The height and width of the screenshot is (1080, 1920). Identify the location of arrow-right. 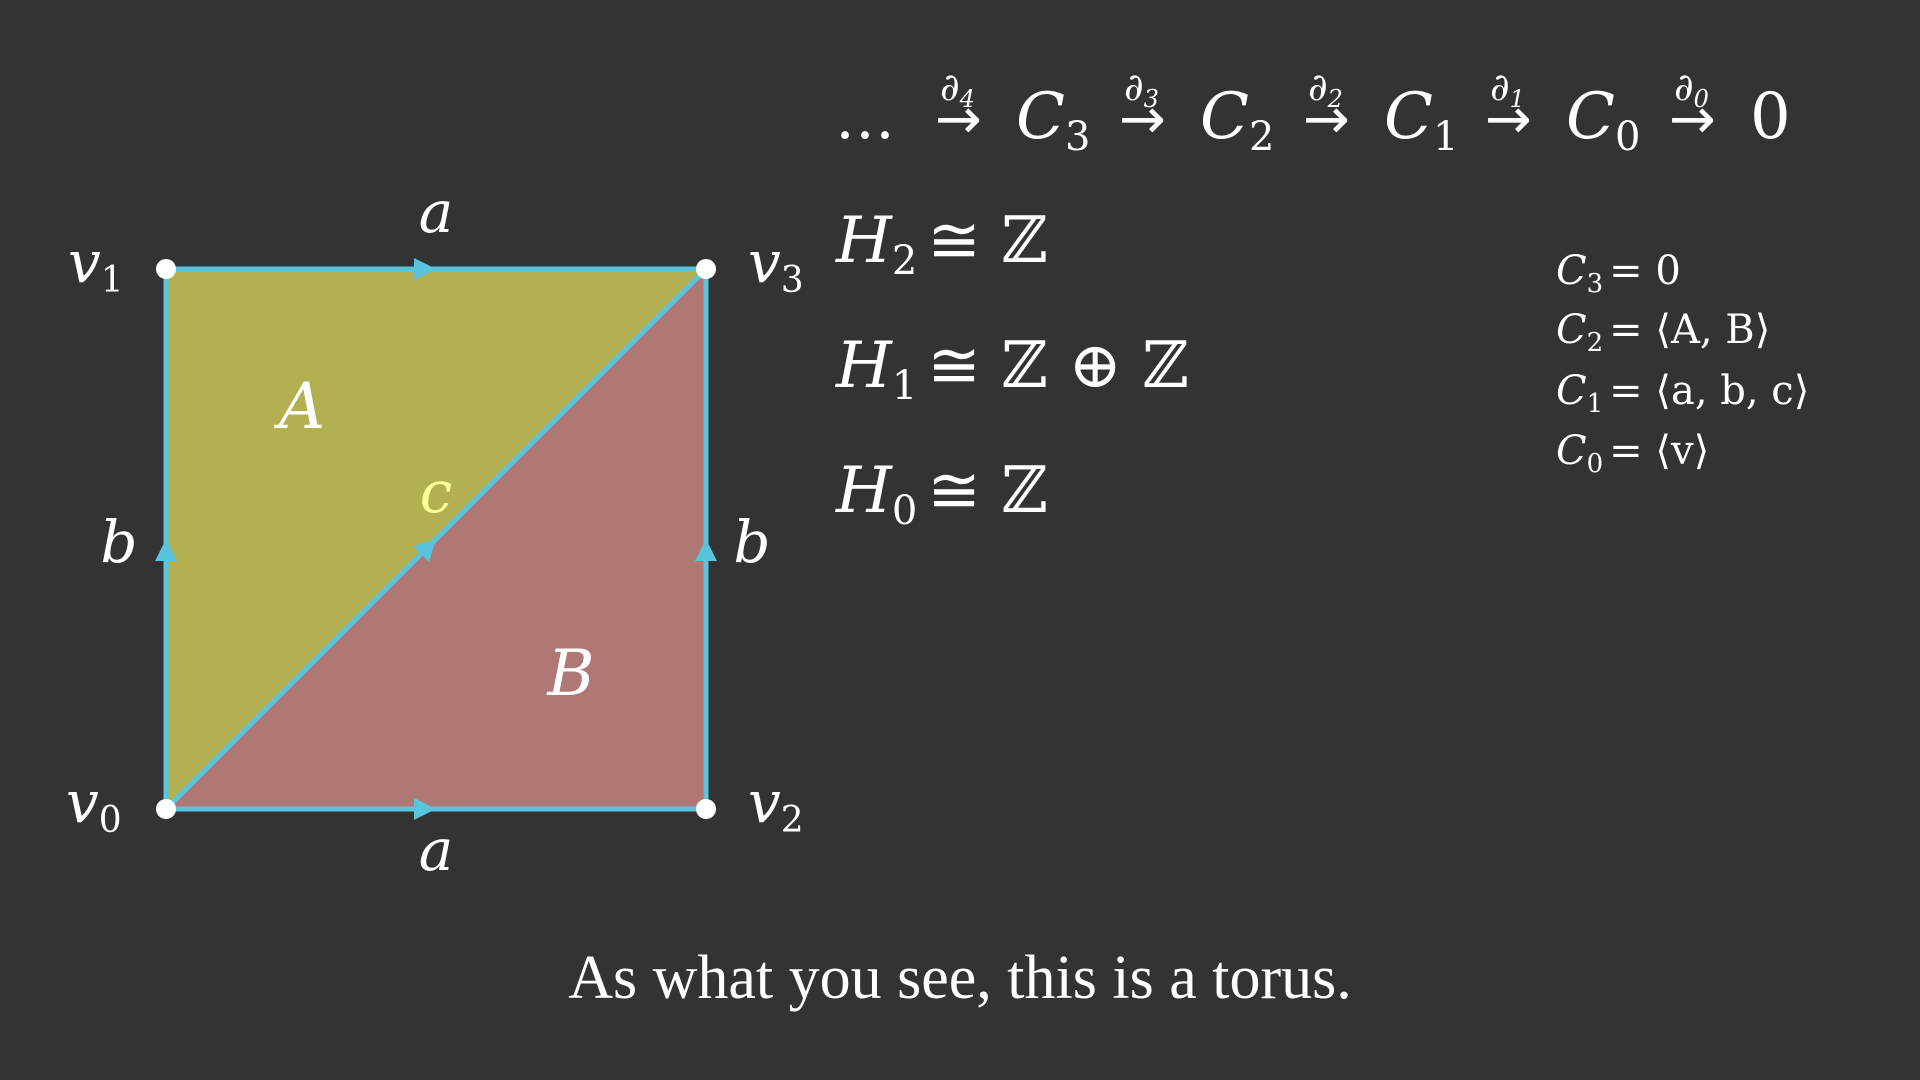
(706, 550).